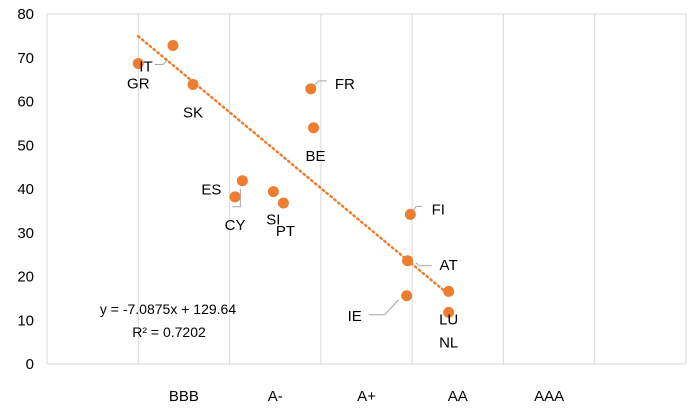  I want to click on y-tick-label: 20, so click(25, 277).